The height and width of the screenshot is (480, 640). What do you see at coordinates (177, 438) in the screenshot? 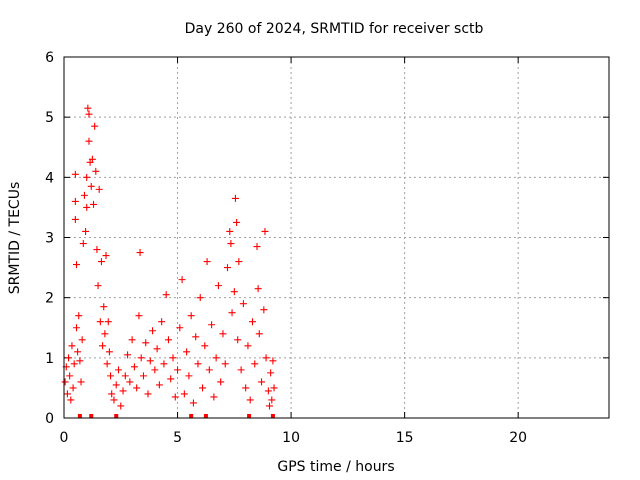
I see `x-tick-label: 5` at bounding box center [177, 438].